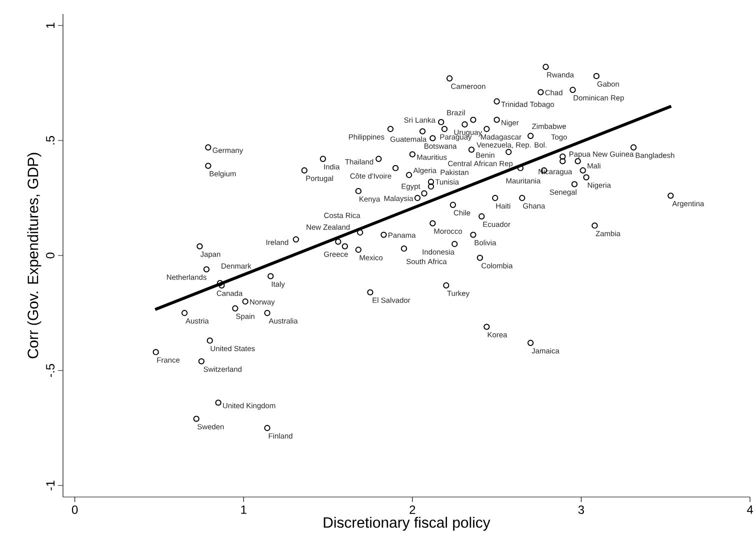 This screenshot has height=548, width=755. I want to click on y-tick-label: -.5, so click(50, 370).